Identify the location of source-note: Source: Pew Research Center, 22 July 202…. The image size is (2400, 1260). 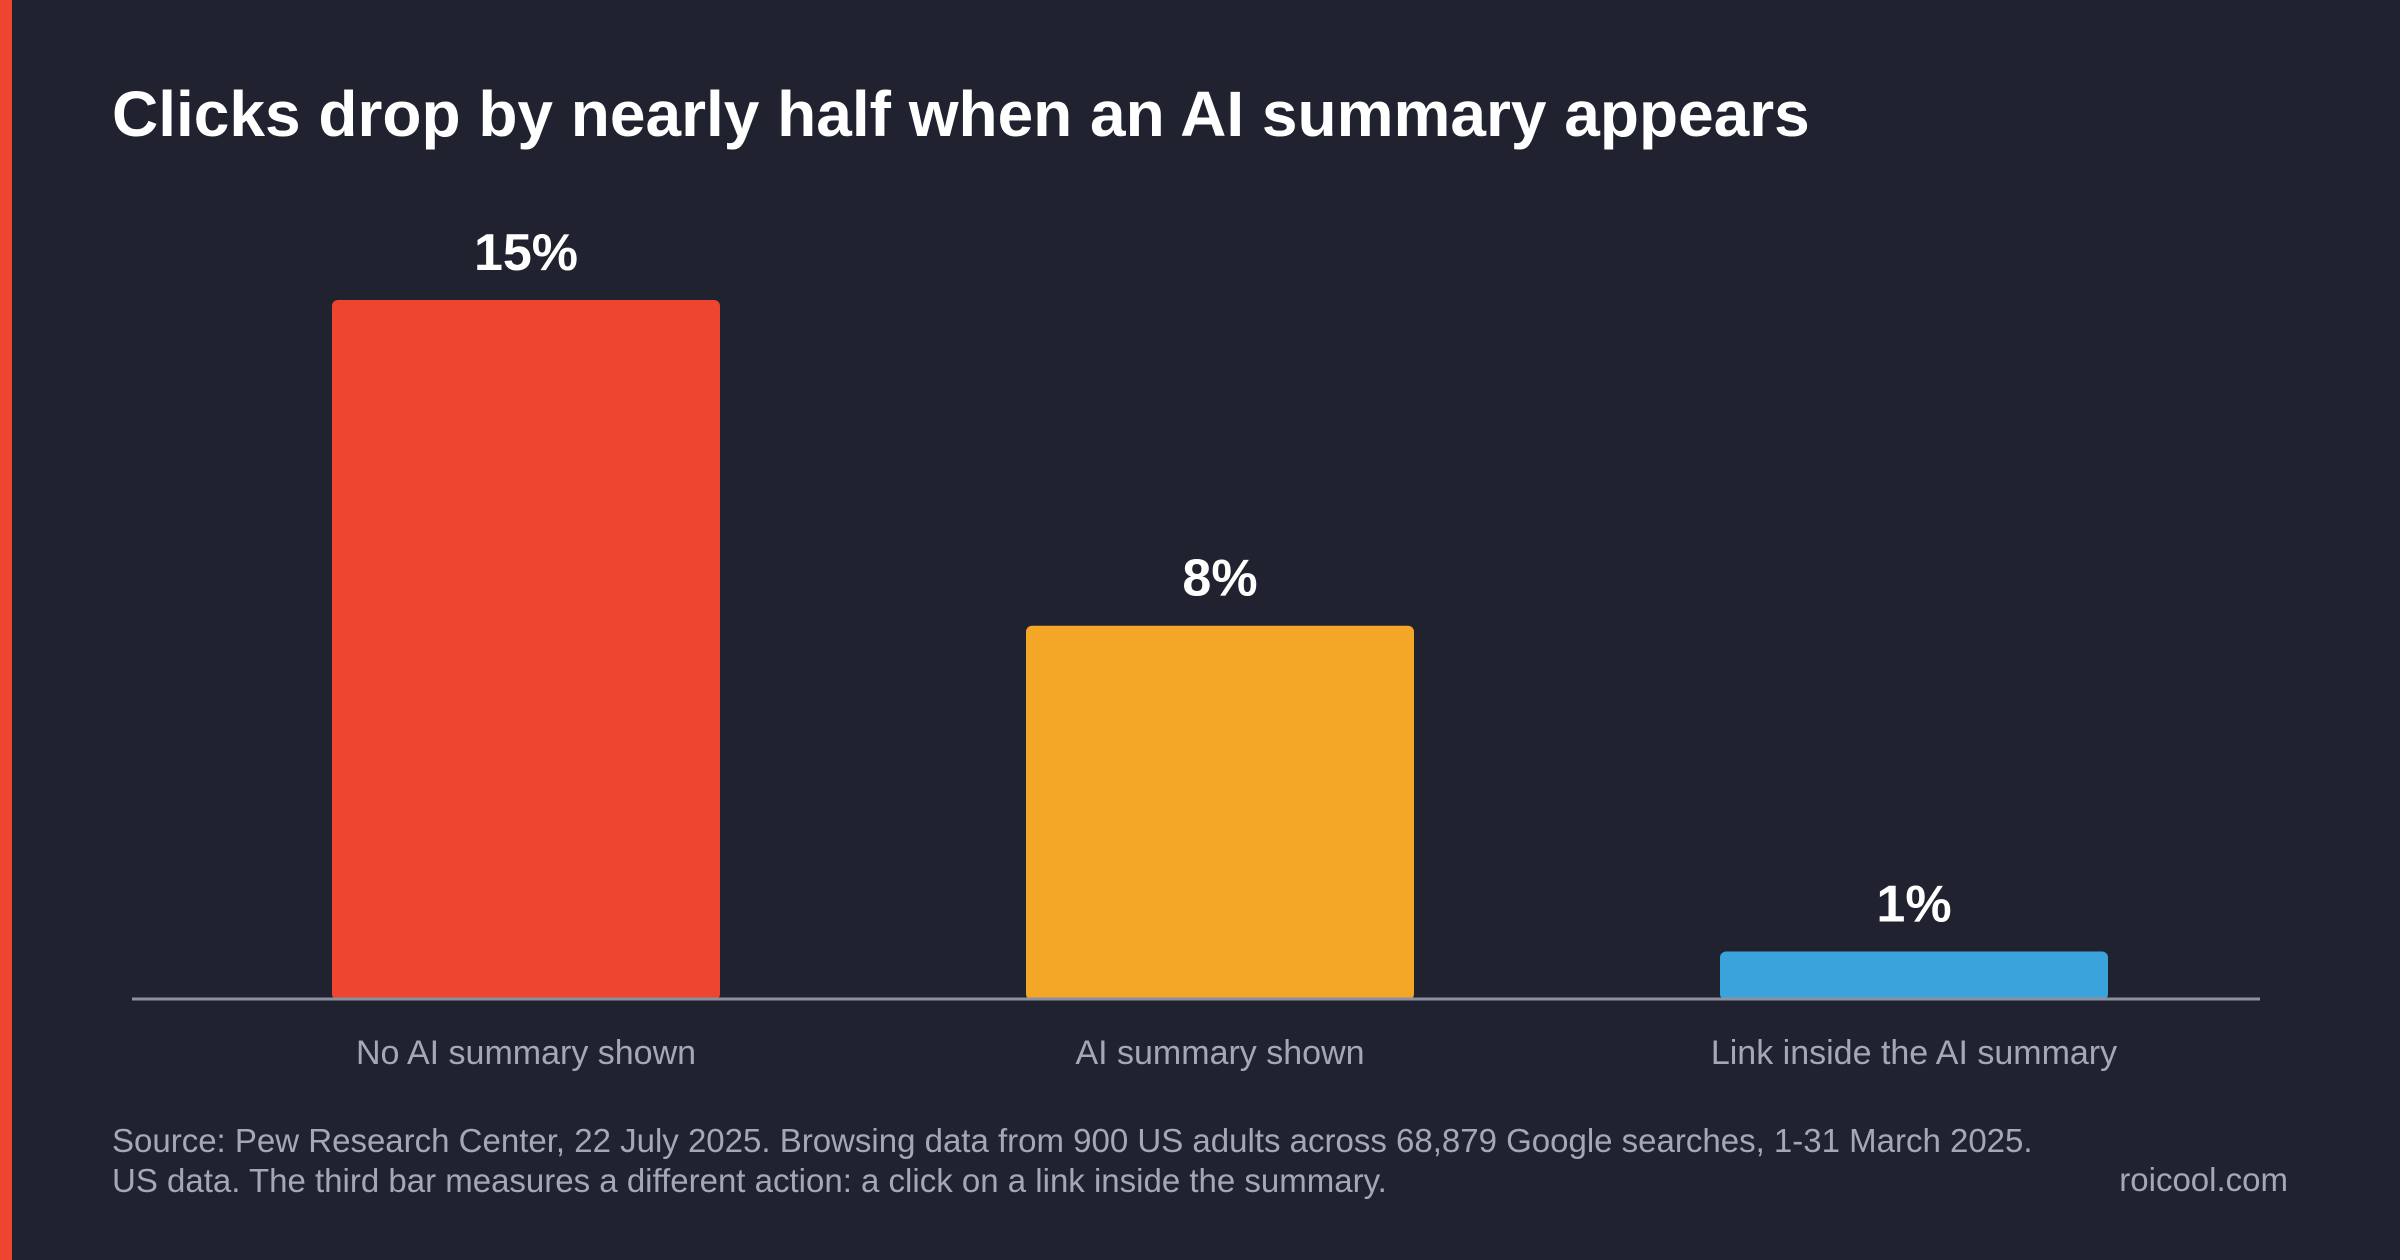
(1072, 1160).